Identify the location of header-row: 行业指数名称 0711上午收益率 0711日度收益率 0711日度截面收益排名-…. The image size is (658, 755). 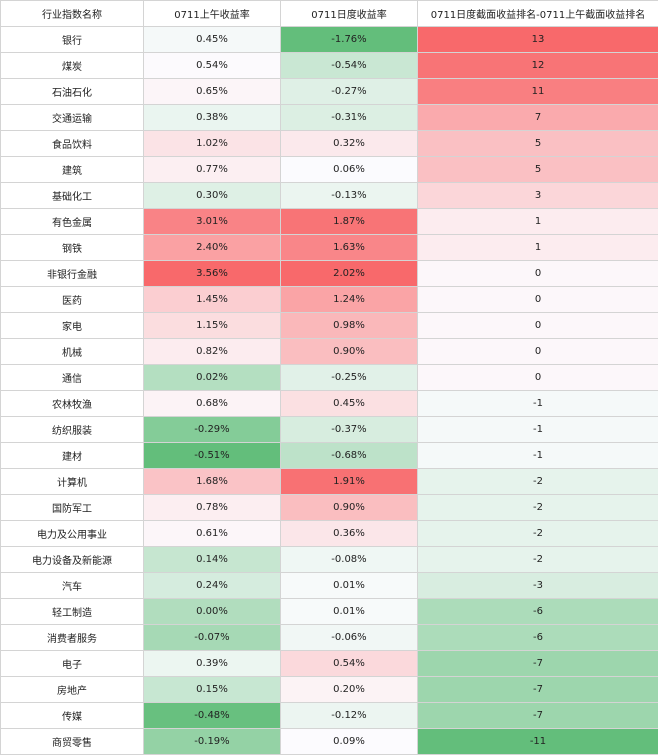
(329, 14).